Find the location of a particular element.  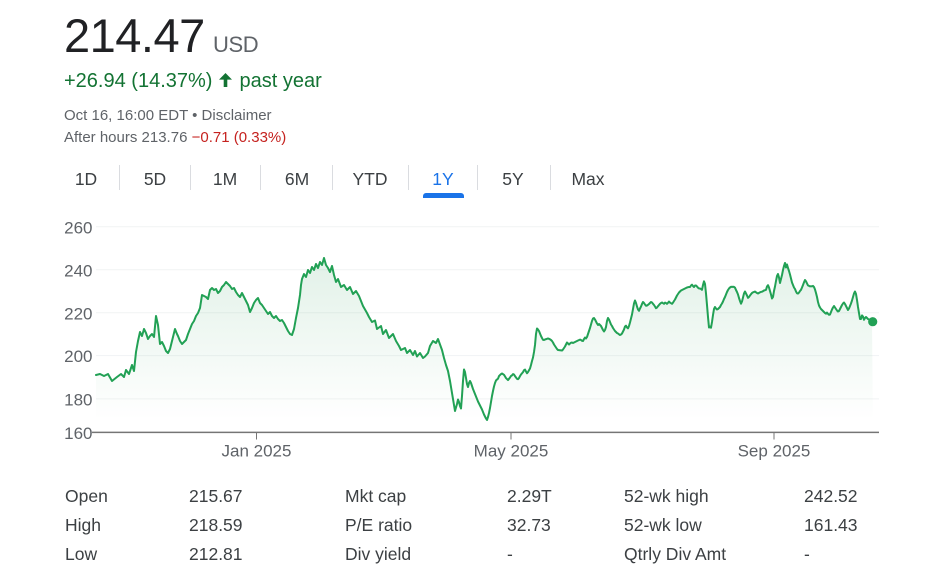

svg-text: 240 is located at coordinates (78, 270).